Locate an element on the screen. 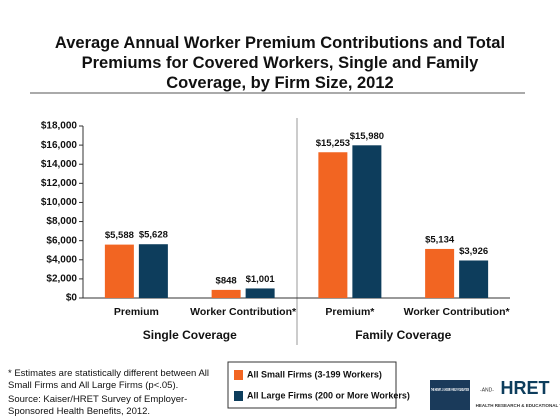 The width and height of the screenshot is (560, 420). logo-text: HRET is located at coordinates (525, 388).